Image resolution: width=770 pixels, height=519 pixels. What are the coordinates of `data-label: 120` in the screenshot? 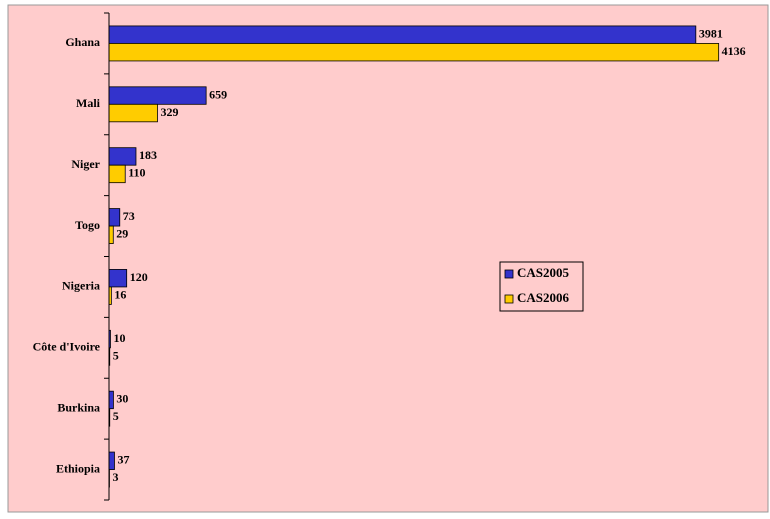 It's located at (139, 277).